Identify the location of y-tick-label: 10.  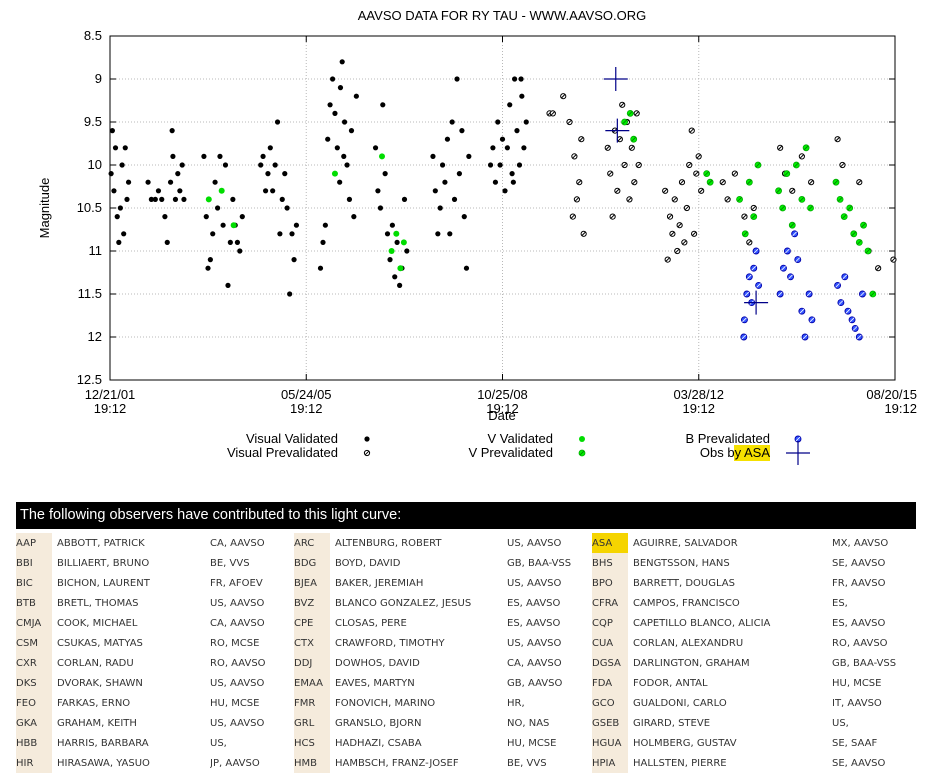
(95, 164).